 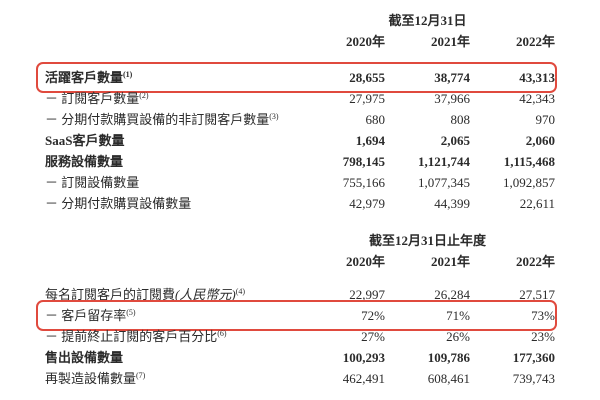 I want to click on value-2020: 462,491, so click(x=363, y=378).